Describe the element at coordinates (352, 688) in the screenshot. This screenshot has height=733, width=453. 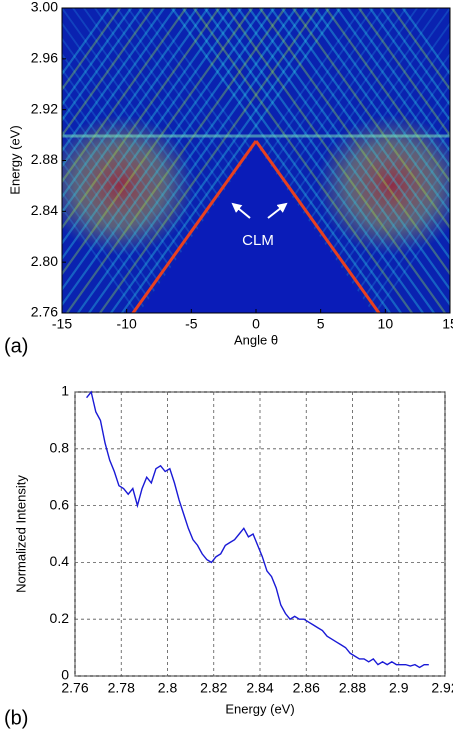
I see `x-tick-label: 2.88` at that location.